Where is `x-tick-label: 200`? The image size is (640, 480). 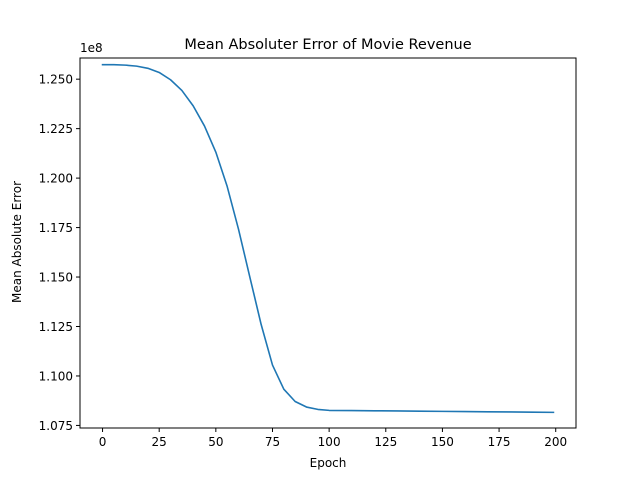 x-tick-label: 200 is located at coordinates (555, 442).